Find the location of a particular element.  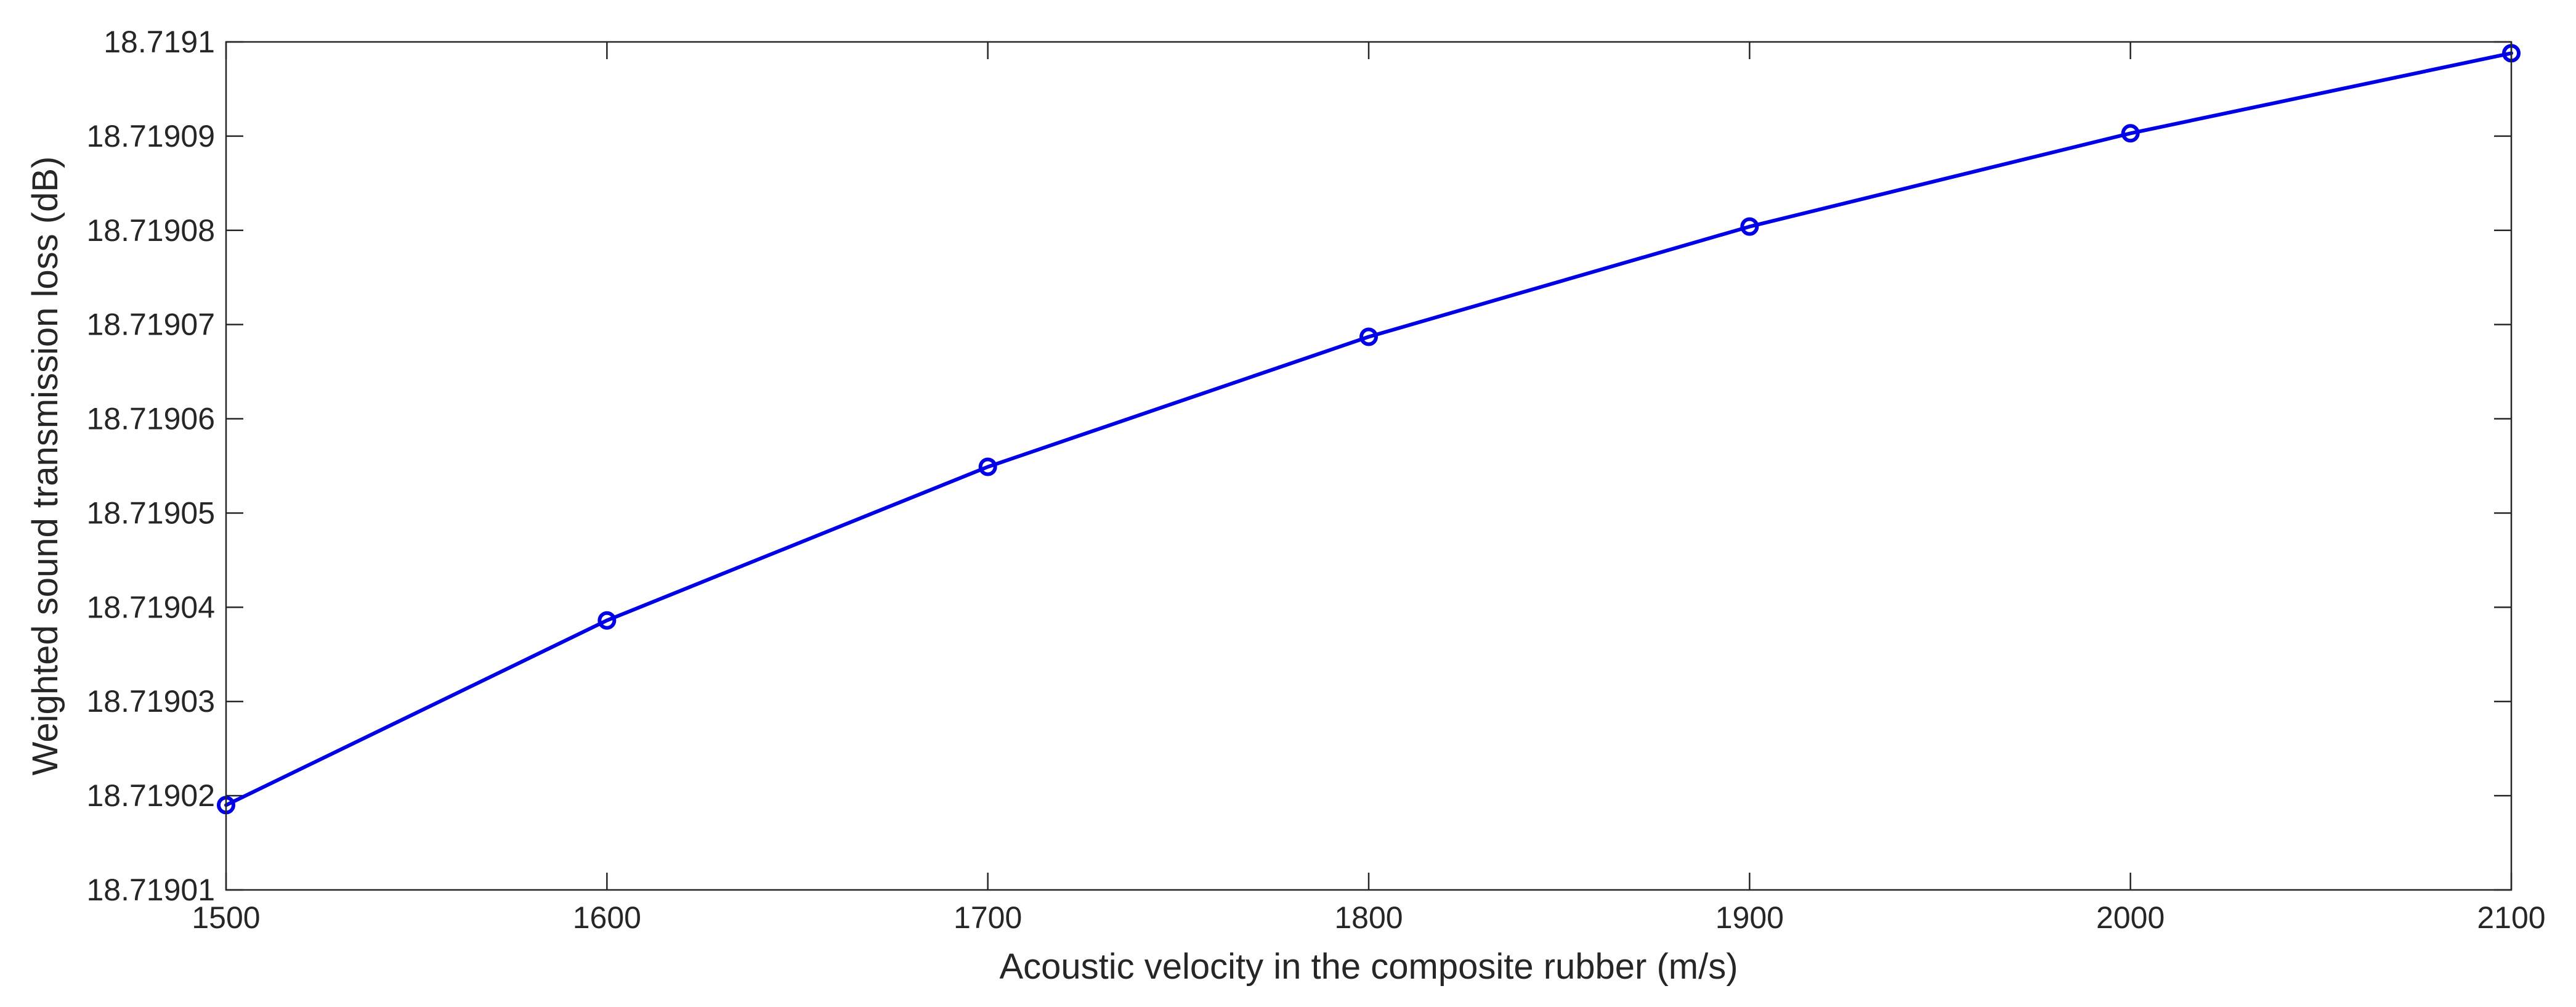

y-tick-label: 18.71902 is located at coordinates (150, 796).